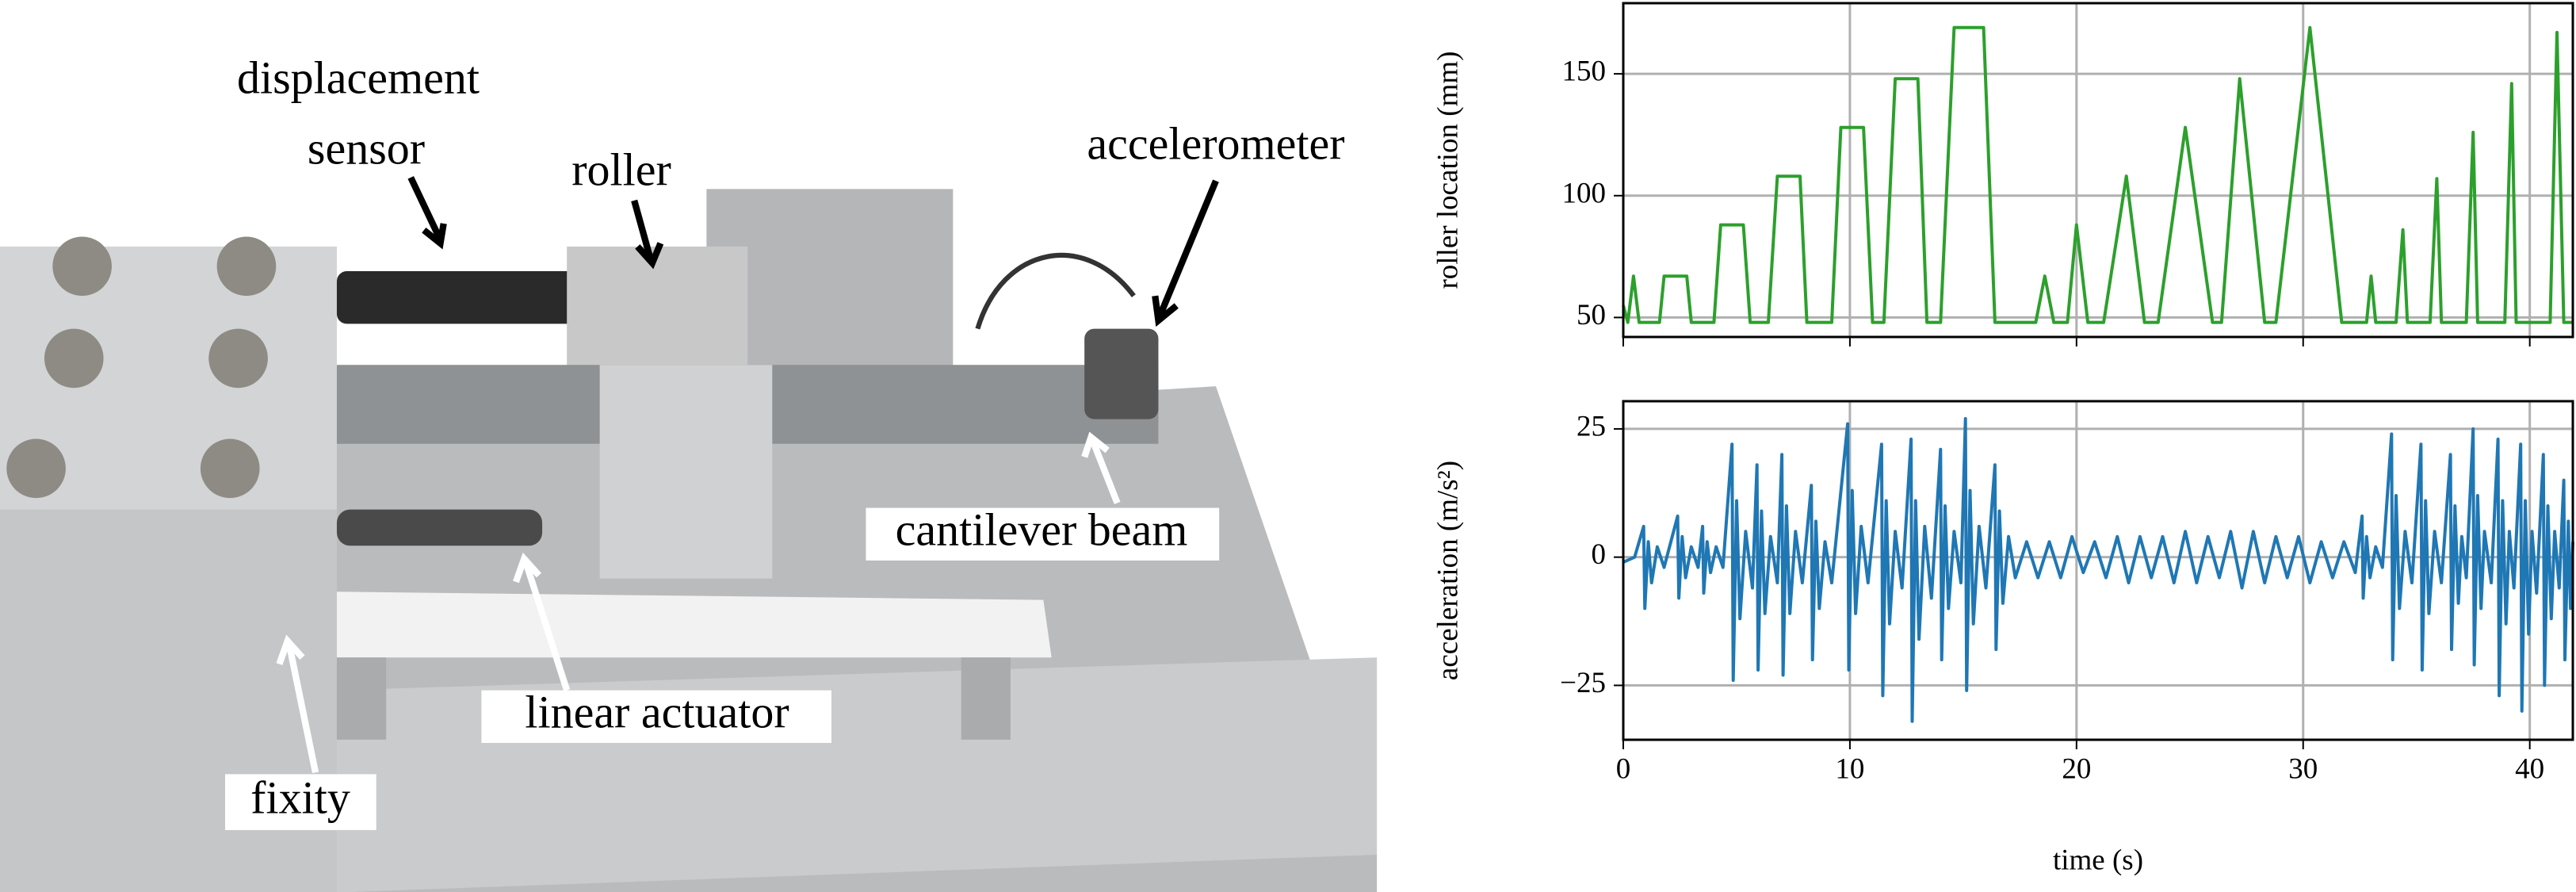 Image resolution: width=2576 pixels, height=892 pixels. What do you see at coordinates (439, 527) in the screenshot?
I see `actuator-rod` at bounding box center [439, 527].